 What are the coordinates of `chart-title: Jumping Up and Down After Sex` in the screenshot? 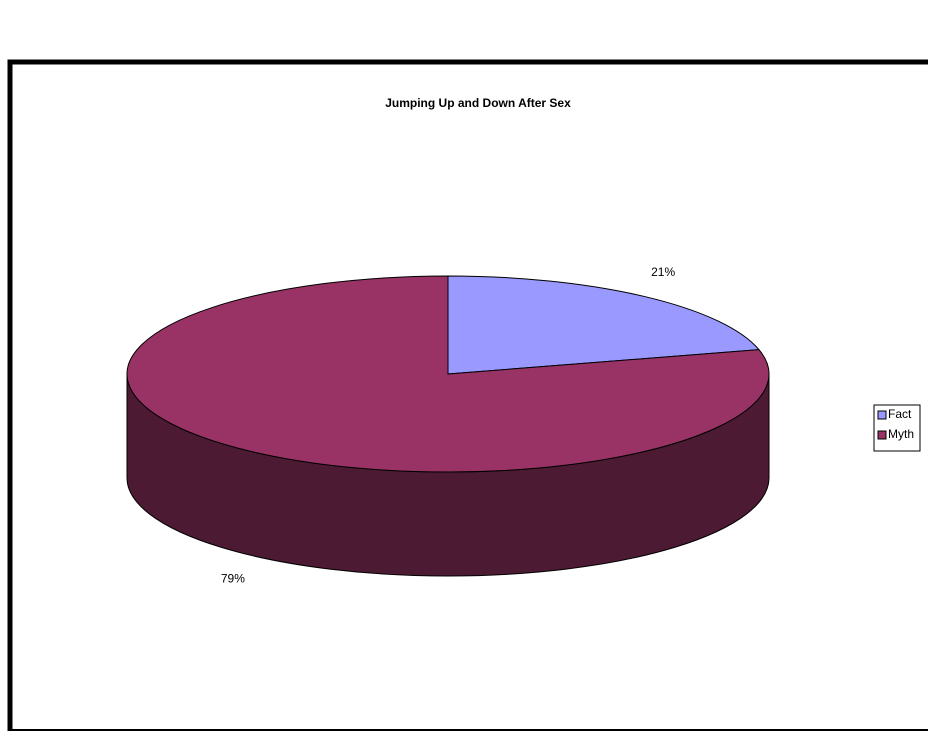 It's located at (478, 103).